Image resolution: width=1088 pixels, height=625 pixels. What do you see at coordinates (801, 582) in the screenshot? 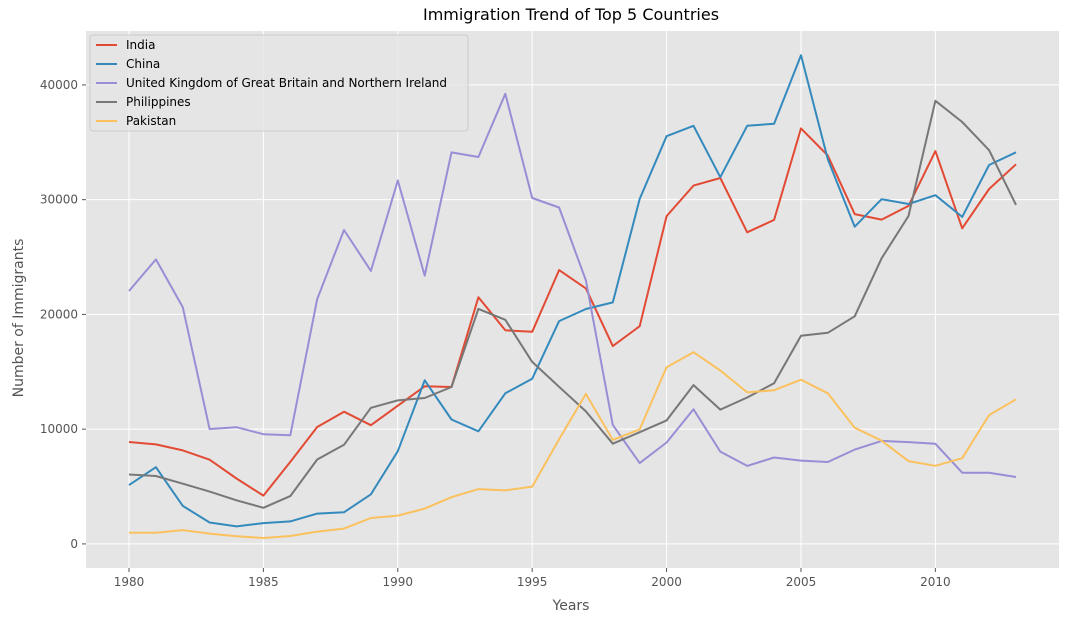
I see `x-tick-label: 2005` at bounding box center [801, 582].